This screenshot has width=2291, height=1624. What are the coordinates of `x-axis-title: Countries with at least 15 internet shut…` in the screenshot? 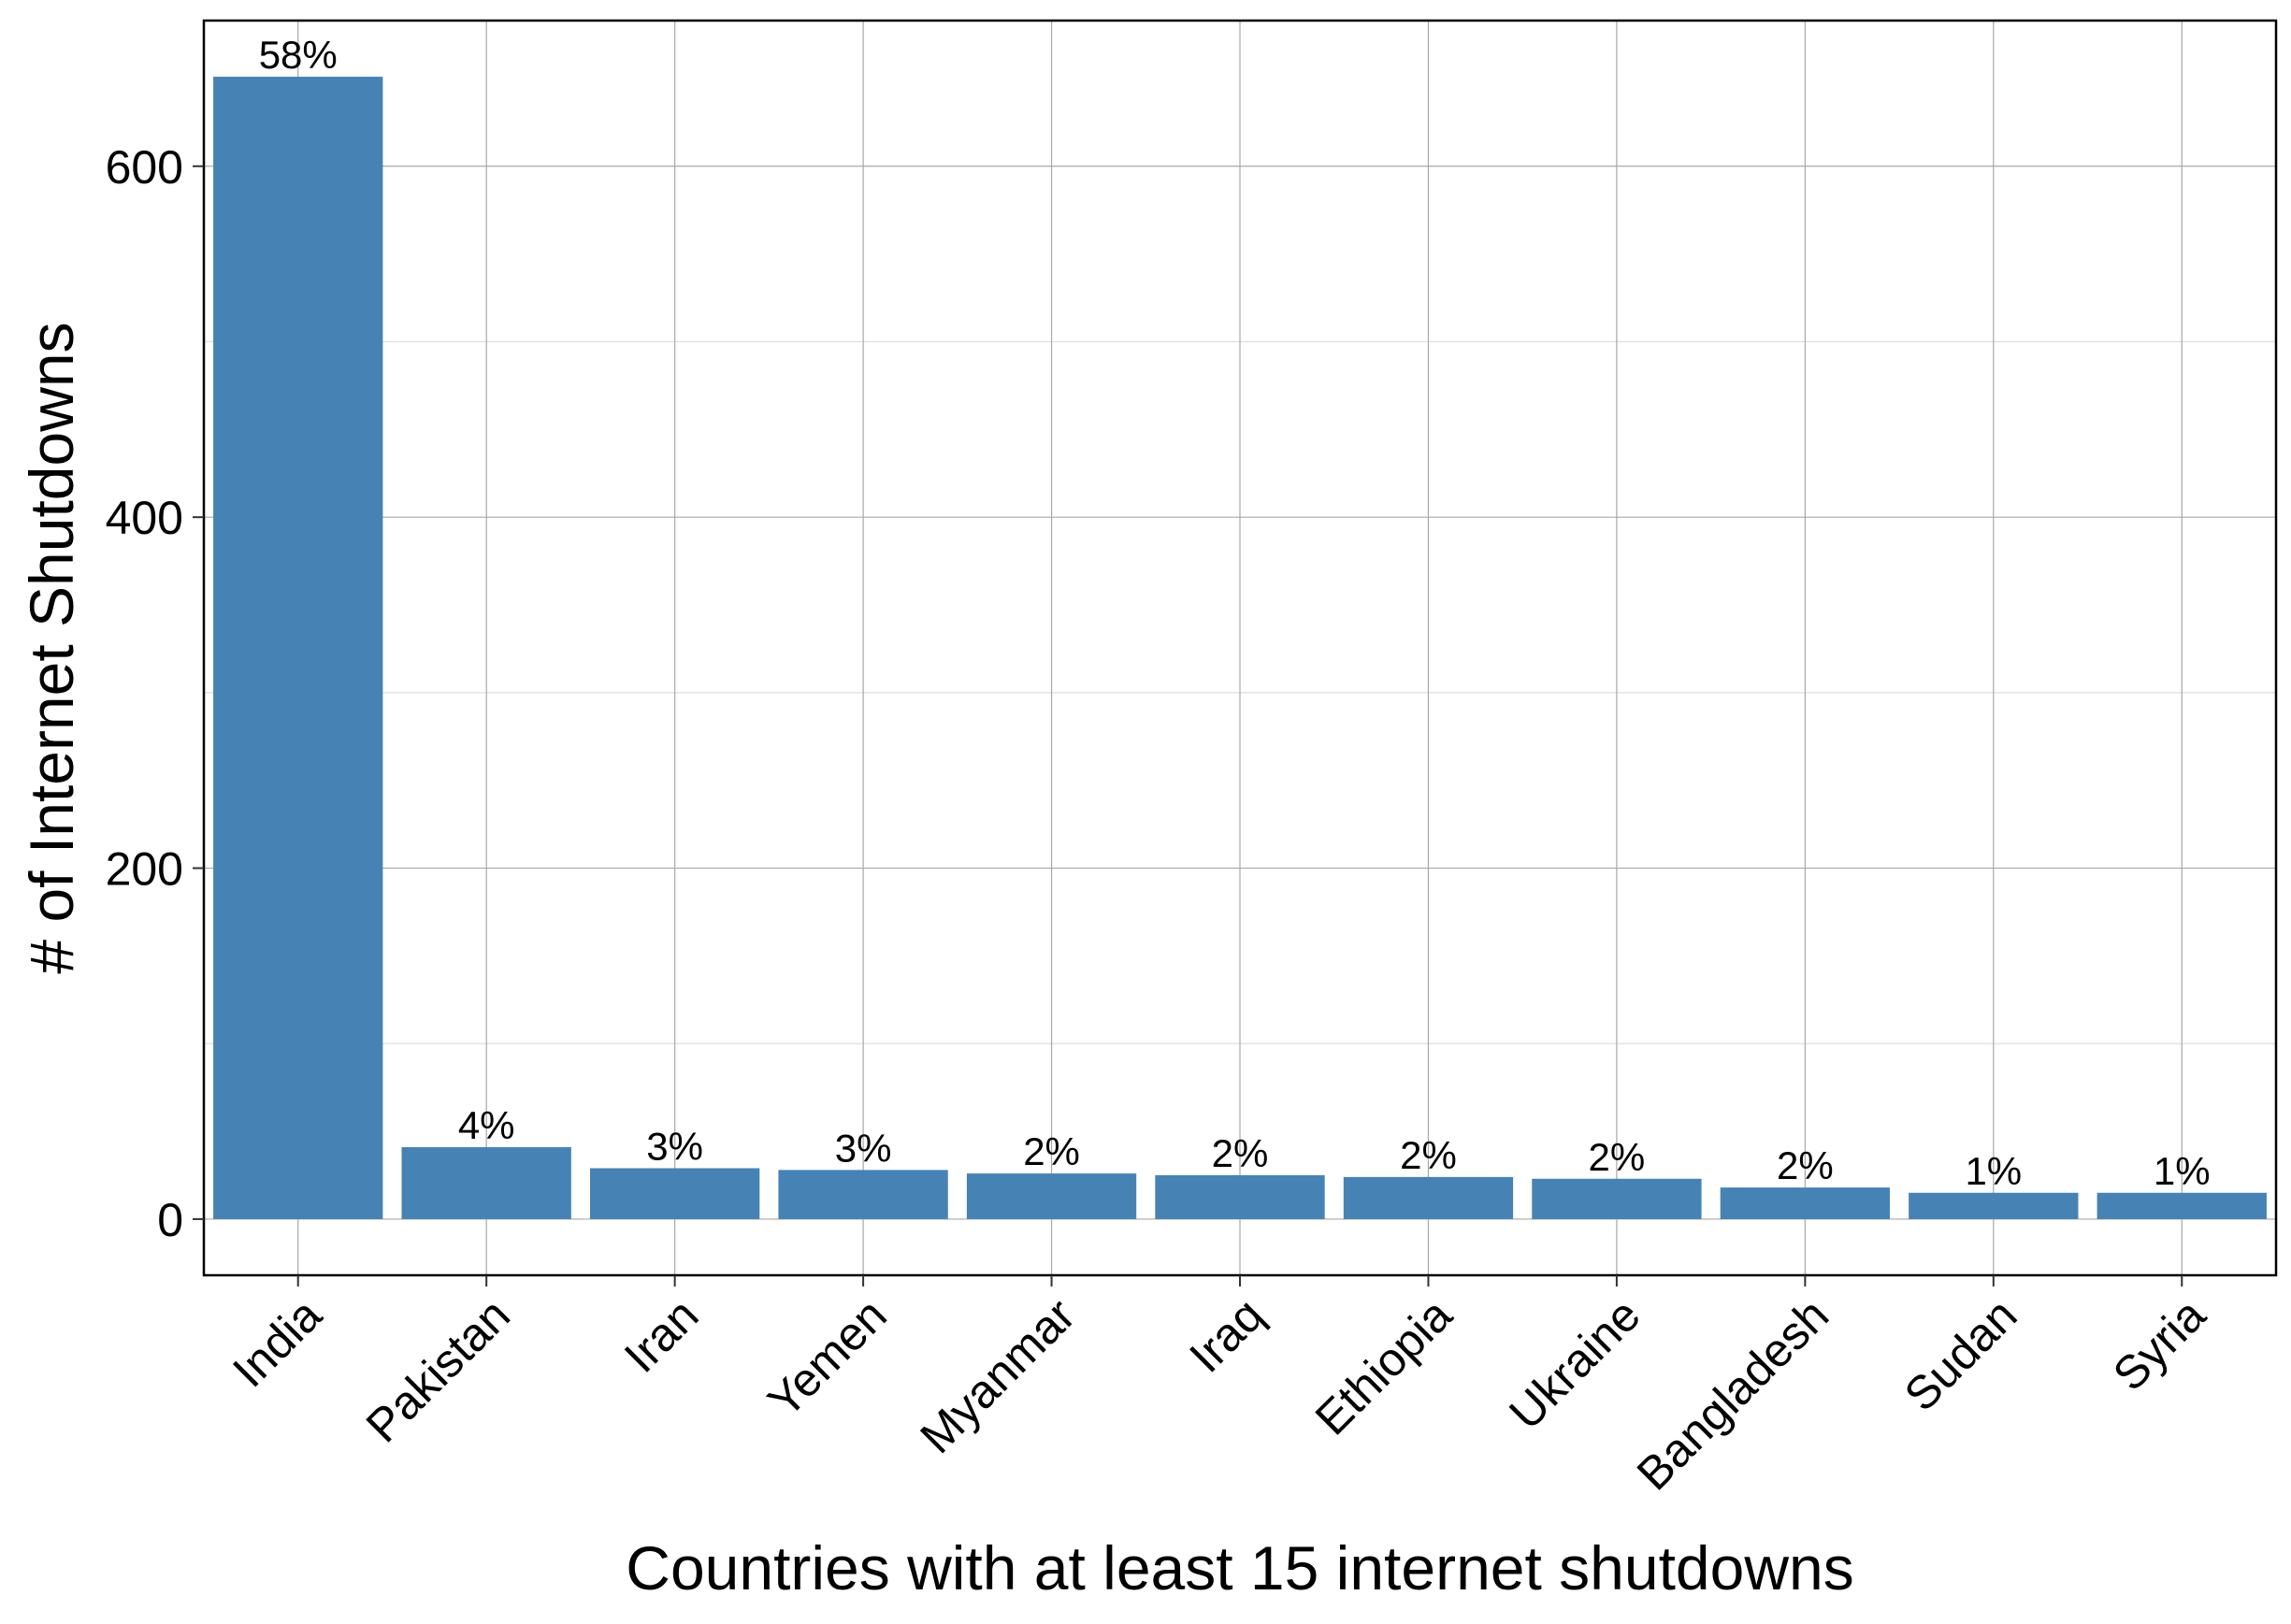 It's located at (1239, 1567).